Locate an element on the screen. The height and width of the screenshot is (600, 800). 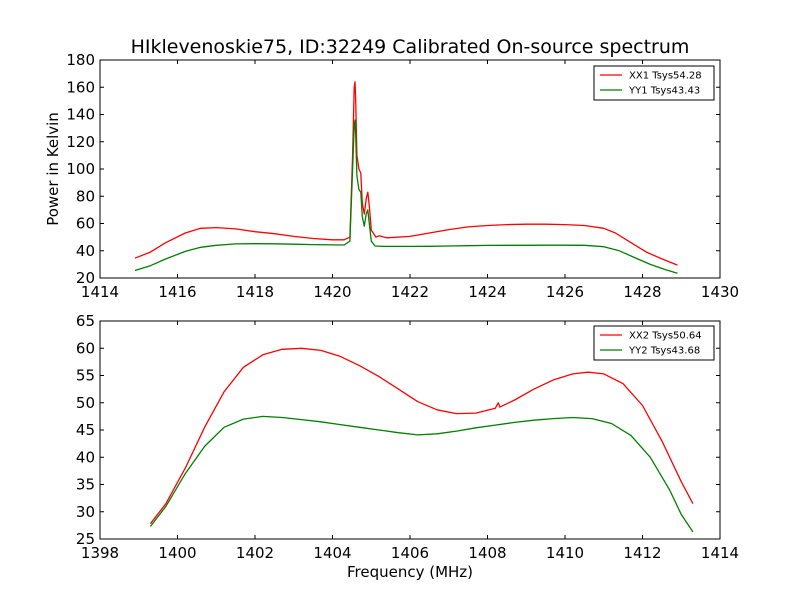
x-tick-label: 1422 is located at coordinates (410, 292).